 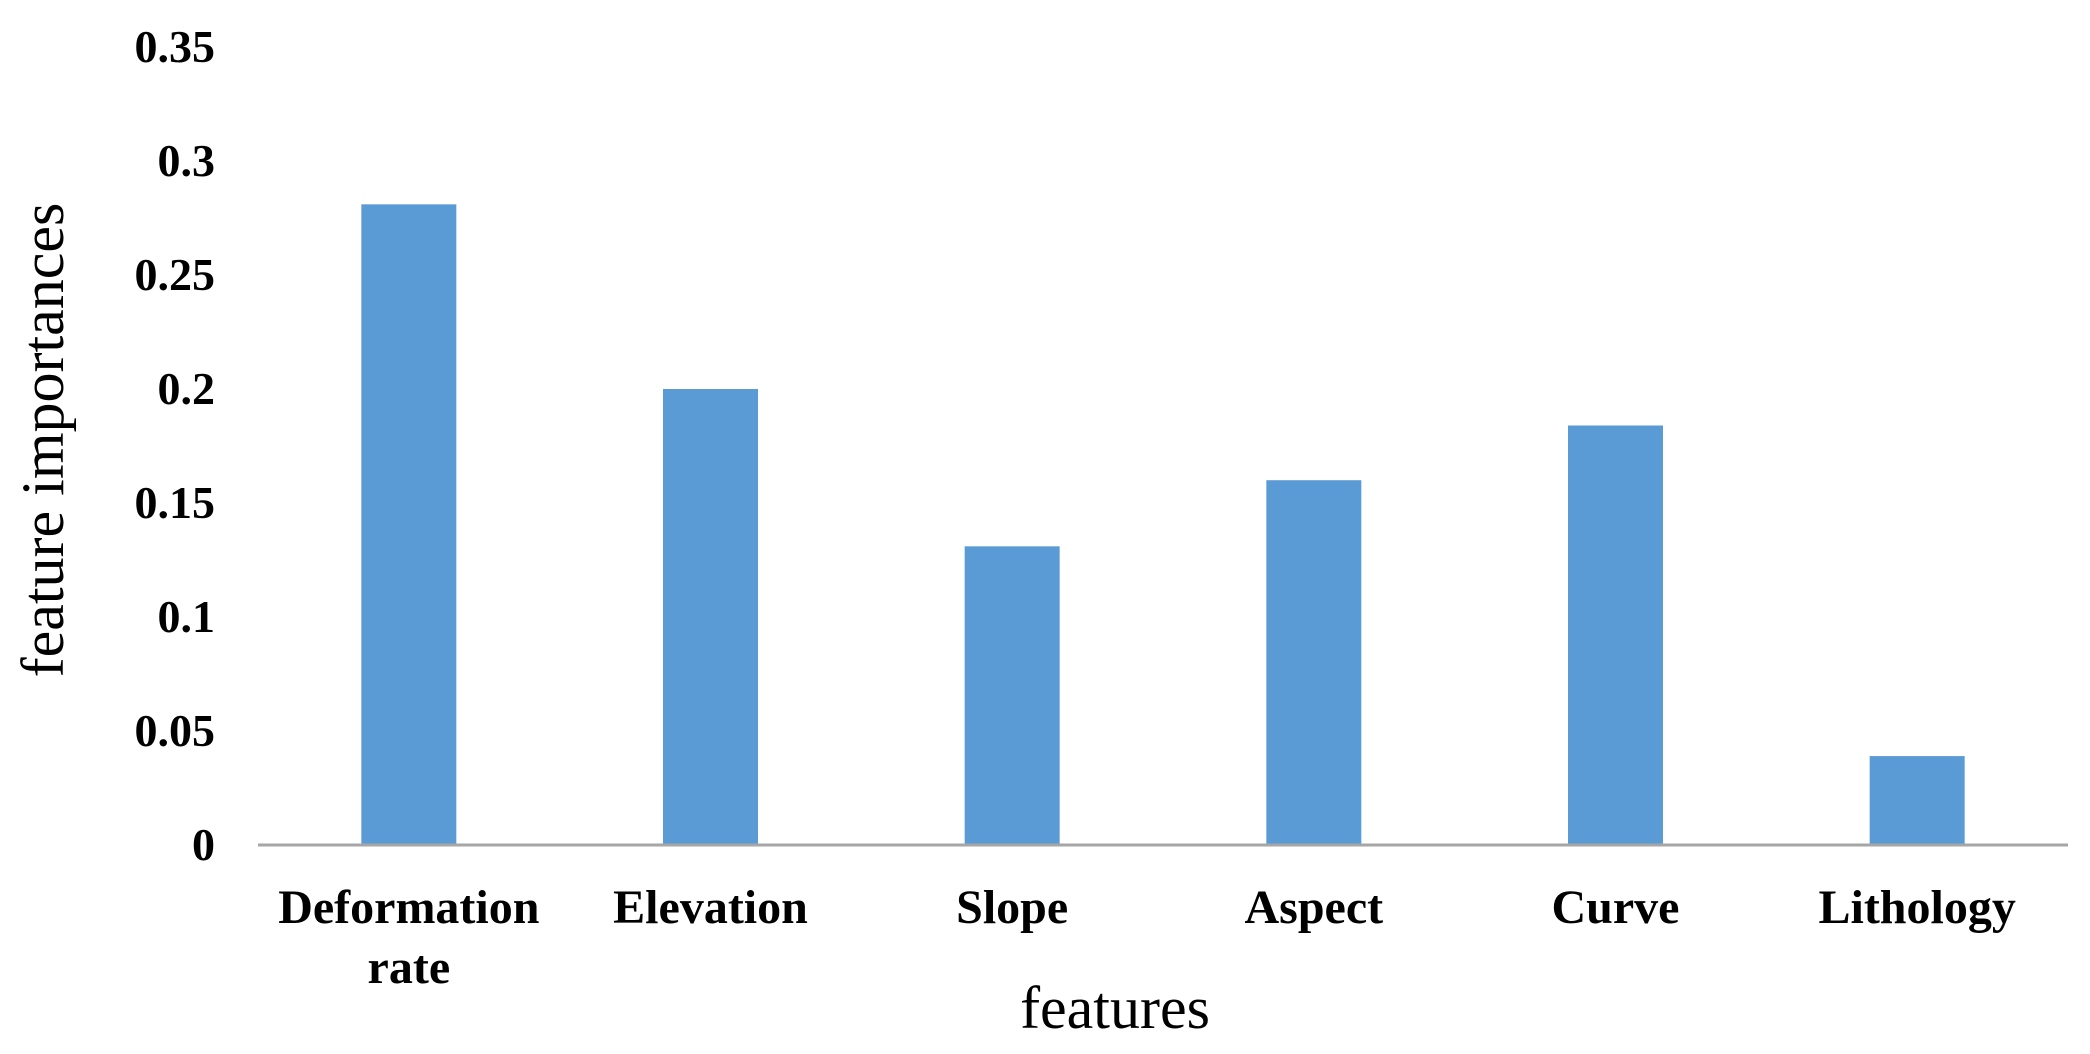 I want to click on x-category-label: Lithology, so click(x=1916, y=907).